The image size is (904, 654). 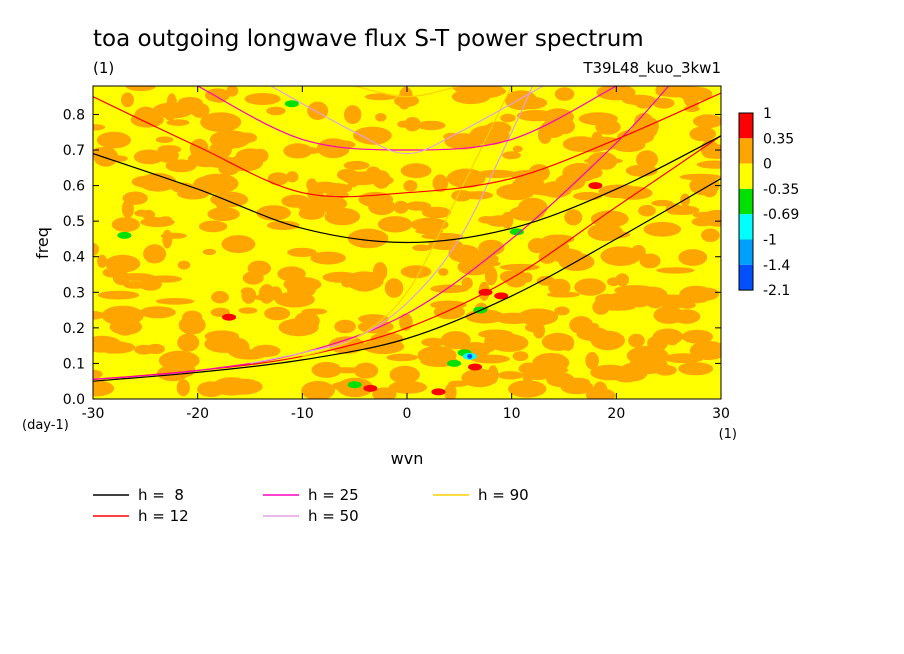 I want to click on y-tick-label: 0.6, so click(x=74, y=187).